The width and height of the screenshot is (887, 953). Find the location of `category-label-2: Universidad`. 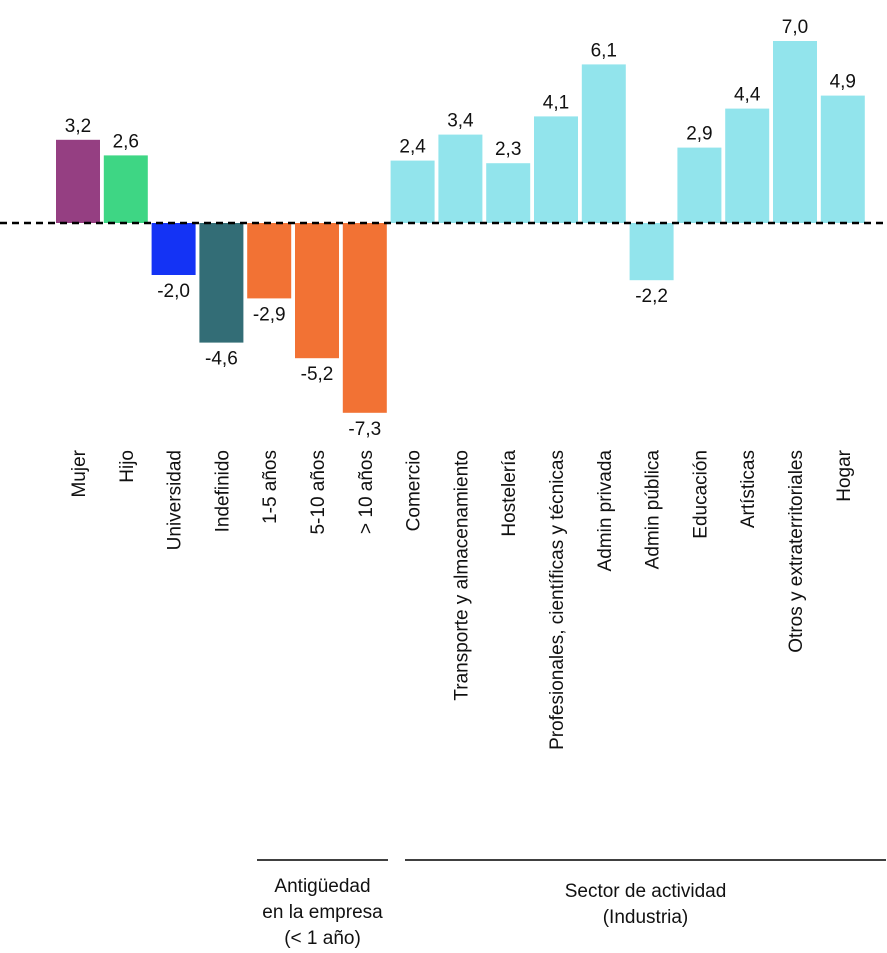

category-label-2: Universidad is located at coordinates (175, 500).